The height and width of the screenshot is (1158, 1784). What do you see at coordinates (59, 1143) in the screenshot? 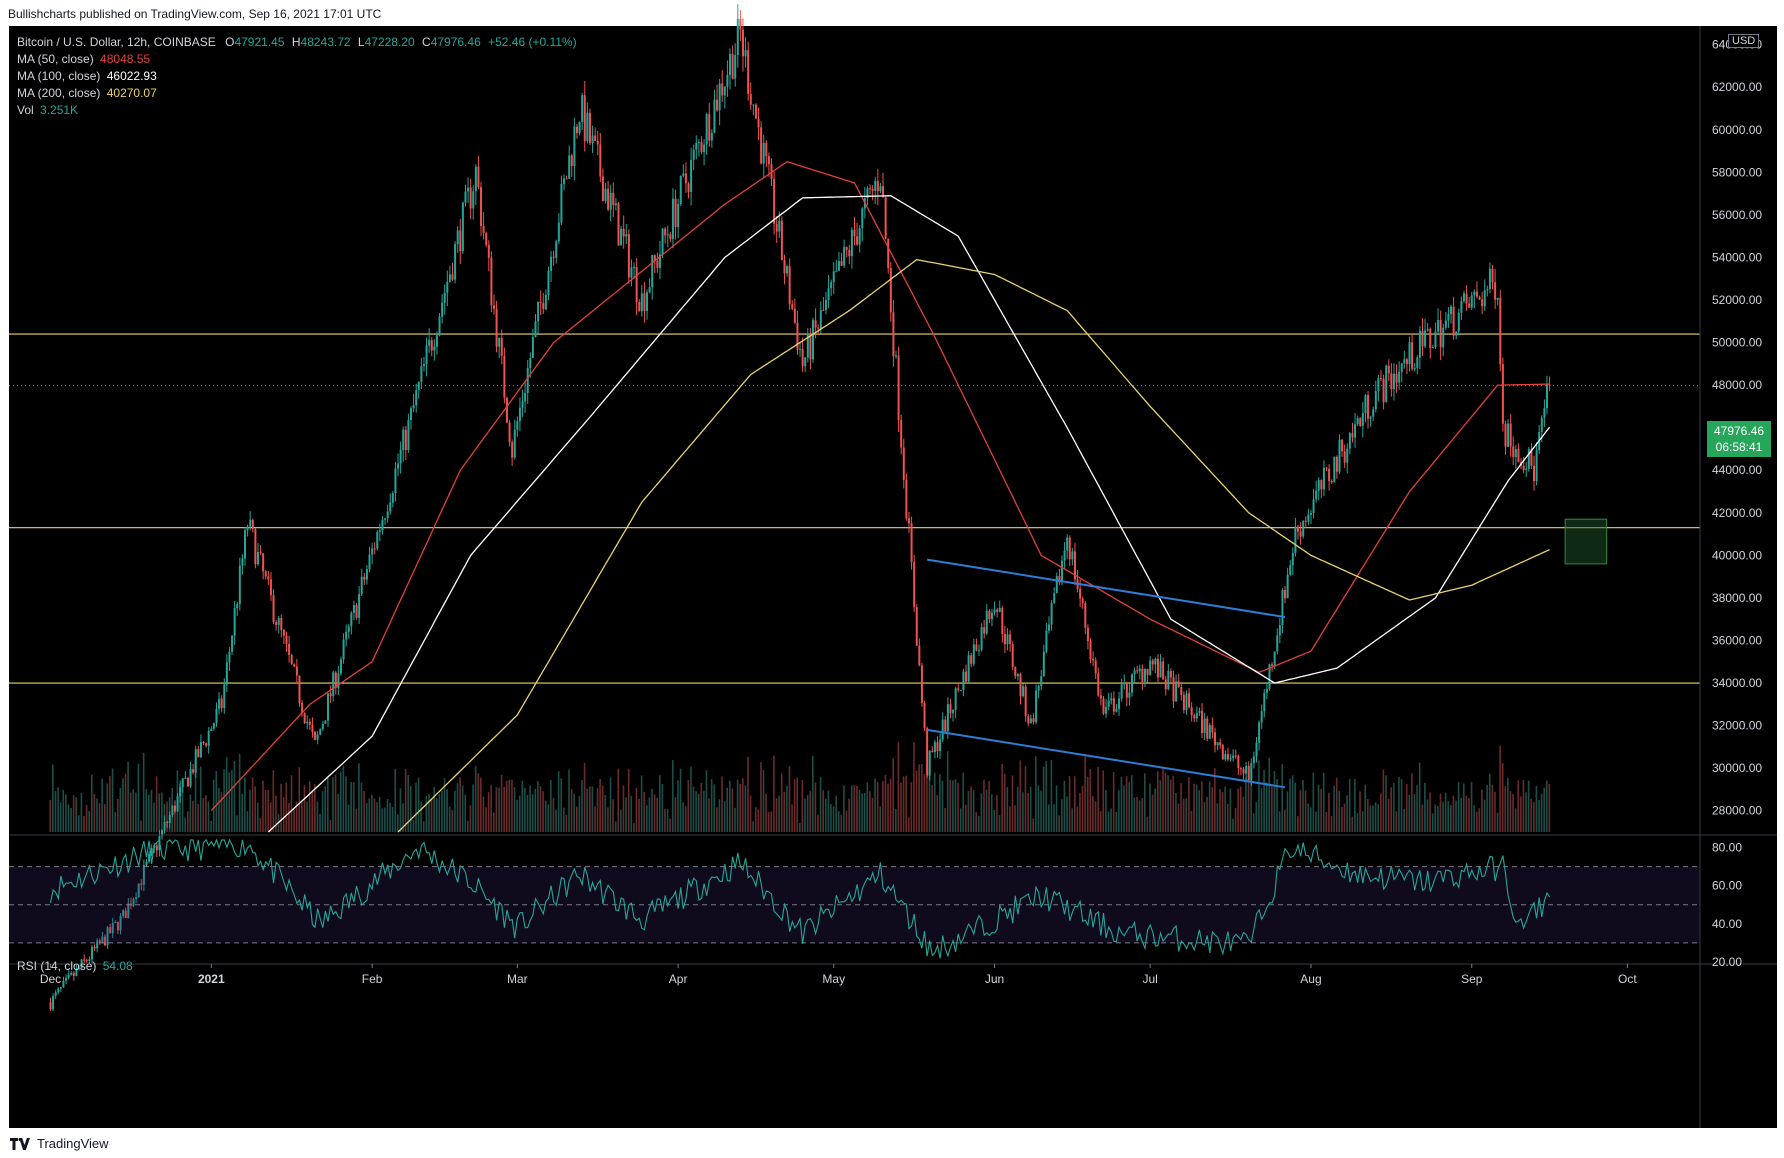
I see `tradingview-brand: TradingView` at bounding box center [59, 1143].